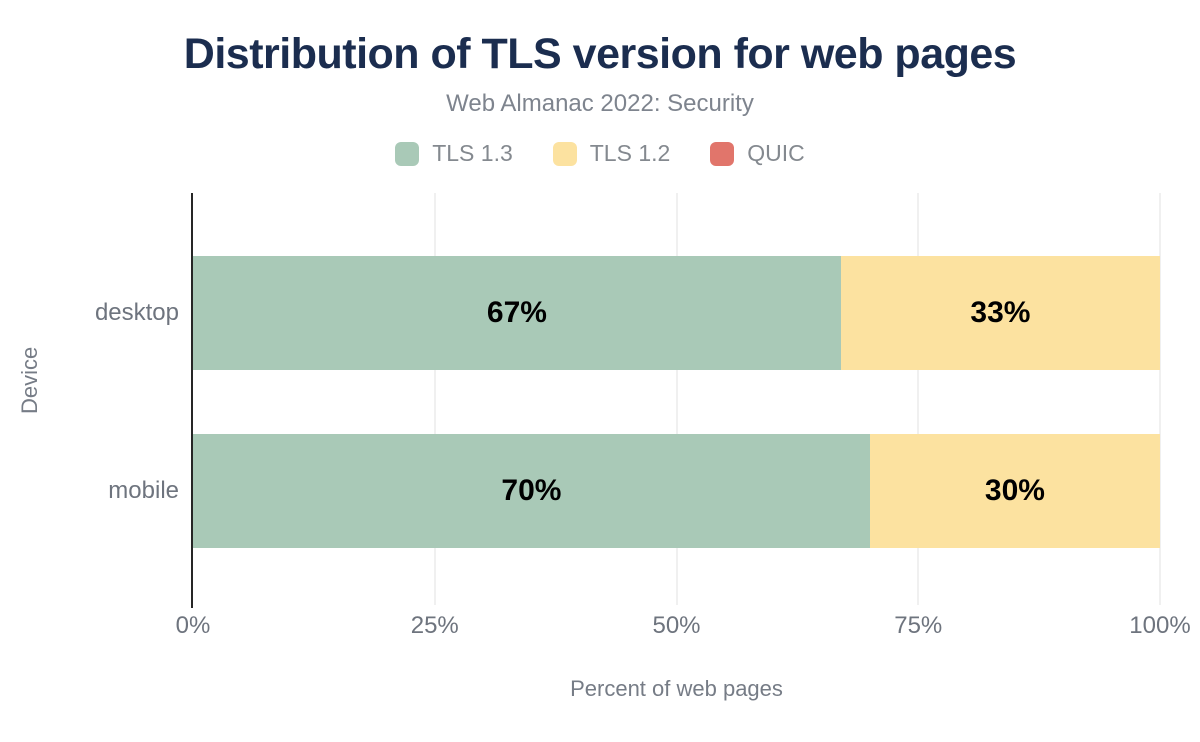 The width and height of the screenshot is (1200, 742). What do you see at coordinates (472, 153) in the screenshot?
I see `legend-label: TLS 1.3` at bounding box center [472, 153].